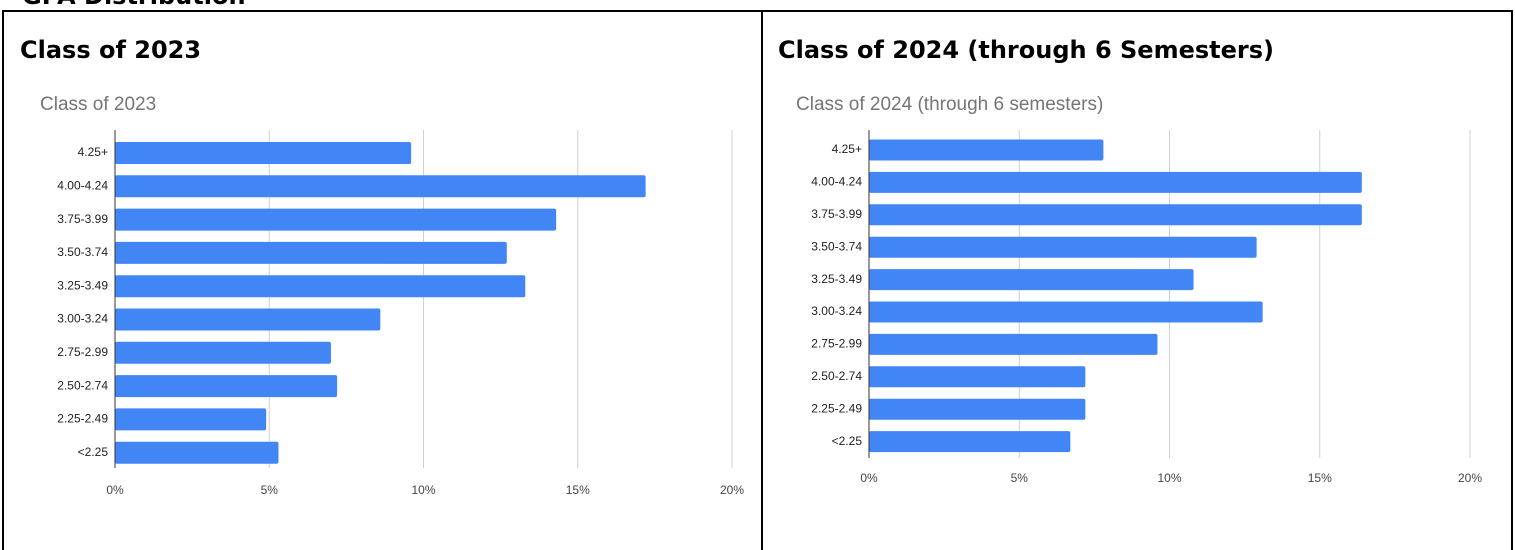  Describe the element at coordinates (110, 50) in the screenshot. I see `panel-heading: Class of 2023` at that location.